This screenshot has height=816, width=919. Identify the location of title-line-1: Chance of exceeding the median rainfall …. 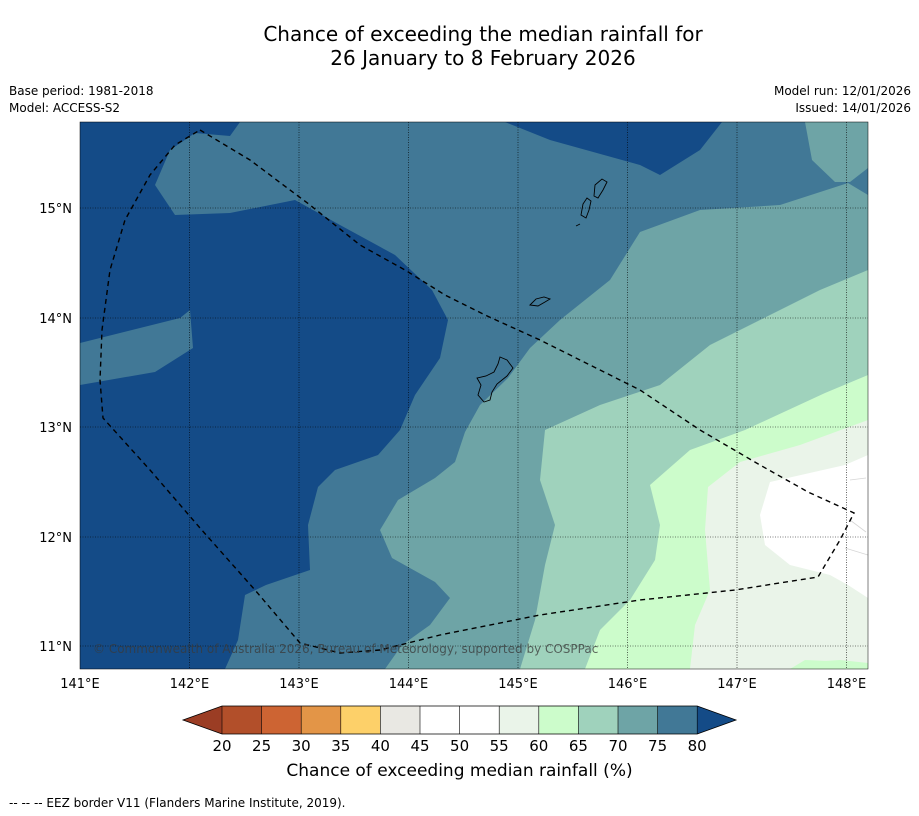
(483, 34).